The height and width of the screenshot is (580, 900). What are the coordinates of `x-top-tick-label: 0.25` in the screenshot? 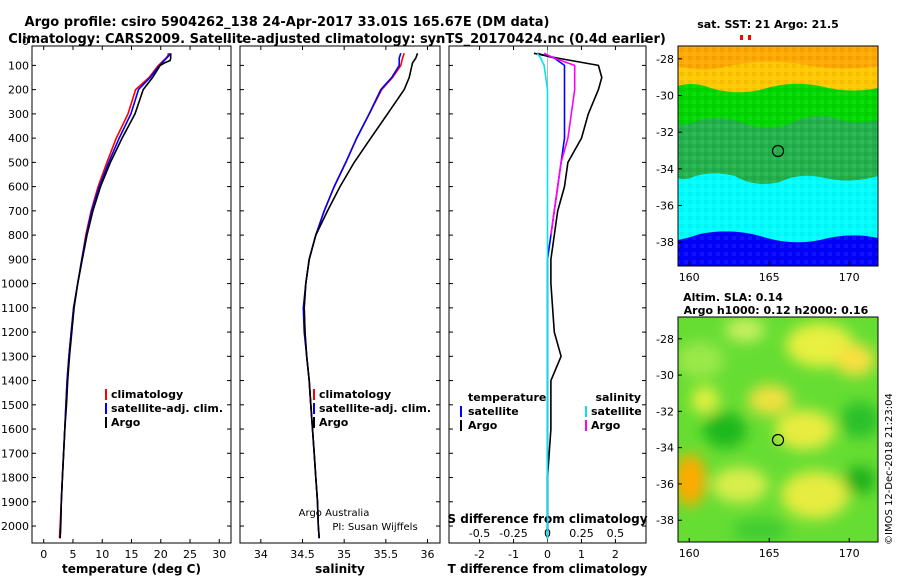 It's located at (581, 533).